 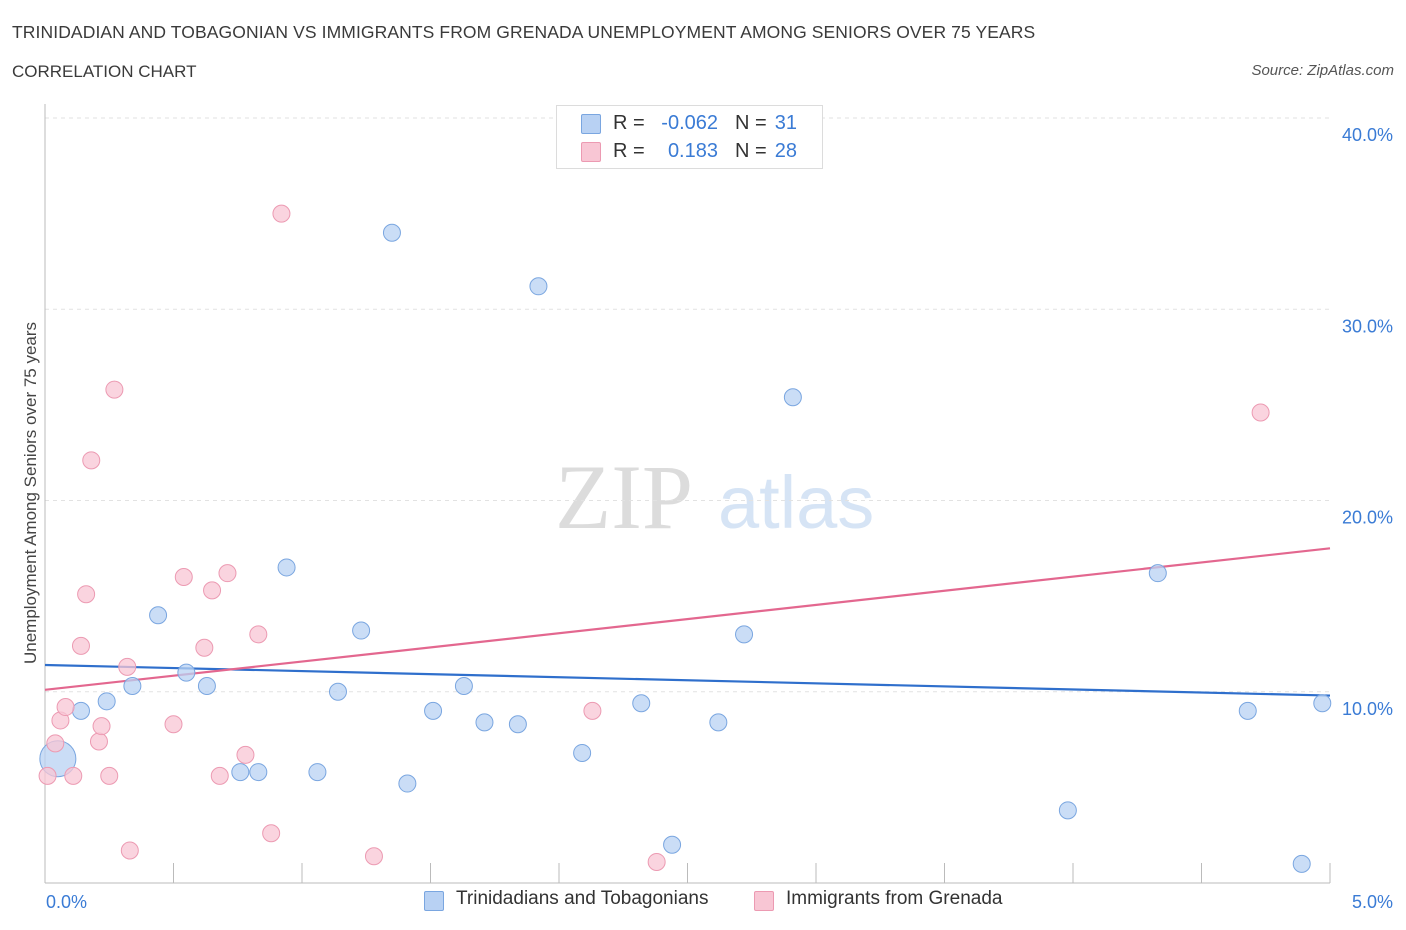 I want to click on watermark-atlas: atlas, so click(x=796, y=502).